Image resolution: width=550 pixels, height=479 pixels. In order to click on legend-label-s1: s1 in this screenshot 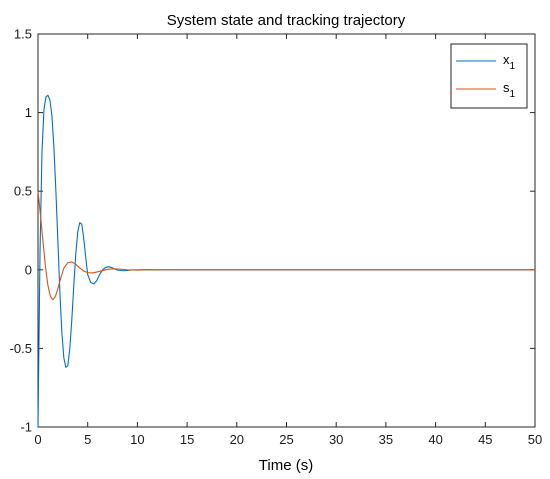, I will do `click(509, 90)`.